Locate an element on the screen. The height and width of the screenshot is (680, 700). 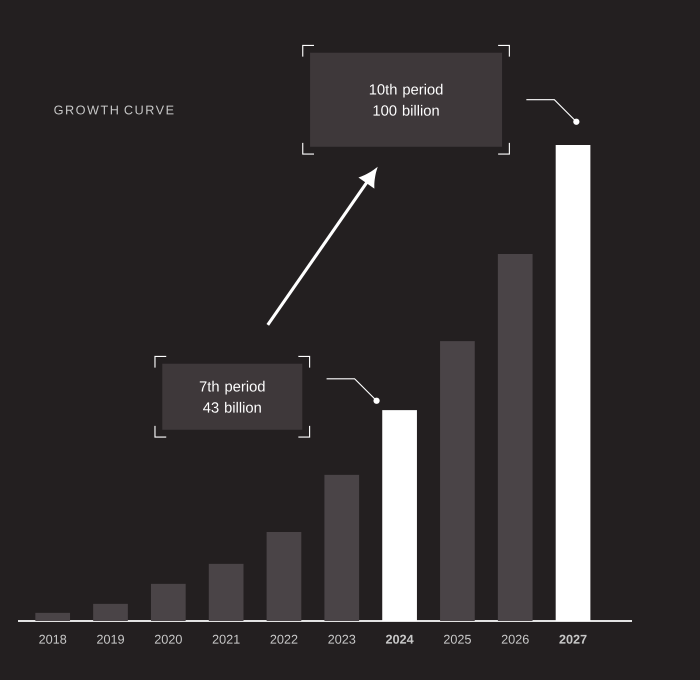
chart-title: GROWTH CURVE is located at coordinates (114, 109).